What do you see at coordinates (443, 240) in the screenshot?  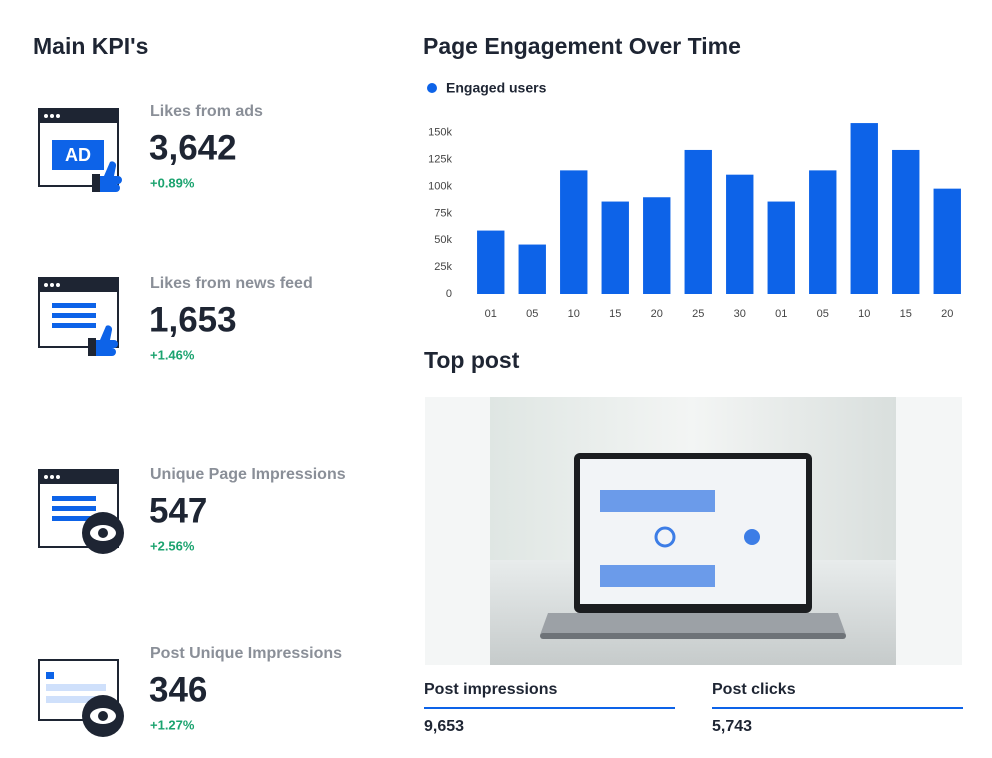 I see `y-tick-label: 50k` at bounding box center [443, 240].